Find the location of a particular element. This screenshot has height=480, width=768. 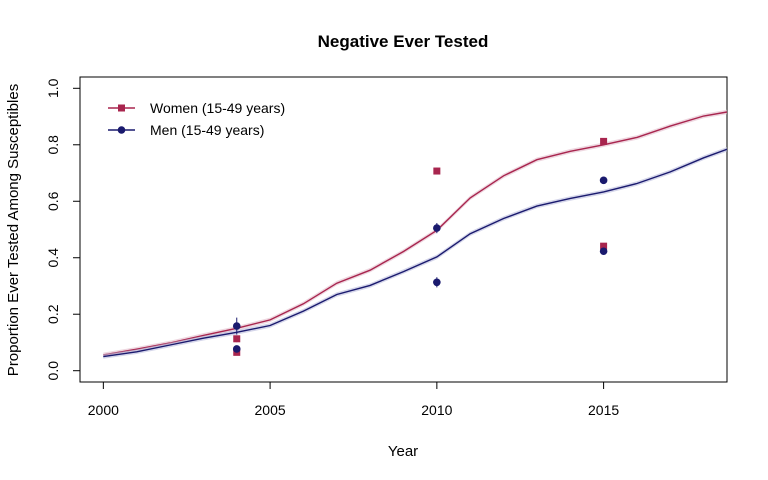

x-tick-label: 2005 is located at coordinates (270, 410).